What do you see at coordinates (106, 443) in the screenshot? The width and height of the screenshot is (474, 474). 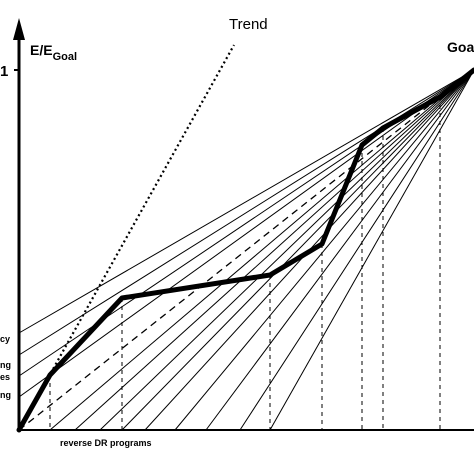 I see `x-annotation: reverse DR programs` at bounding box center [106, 443].